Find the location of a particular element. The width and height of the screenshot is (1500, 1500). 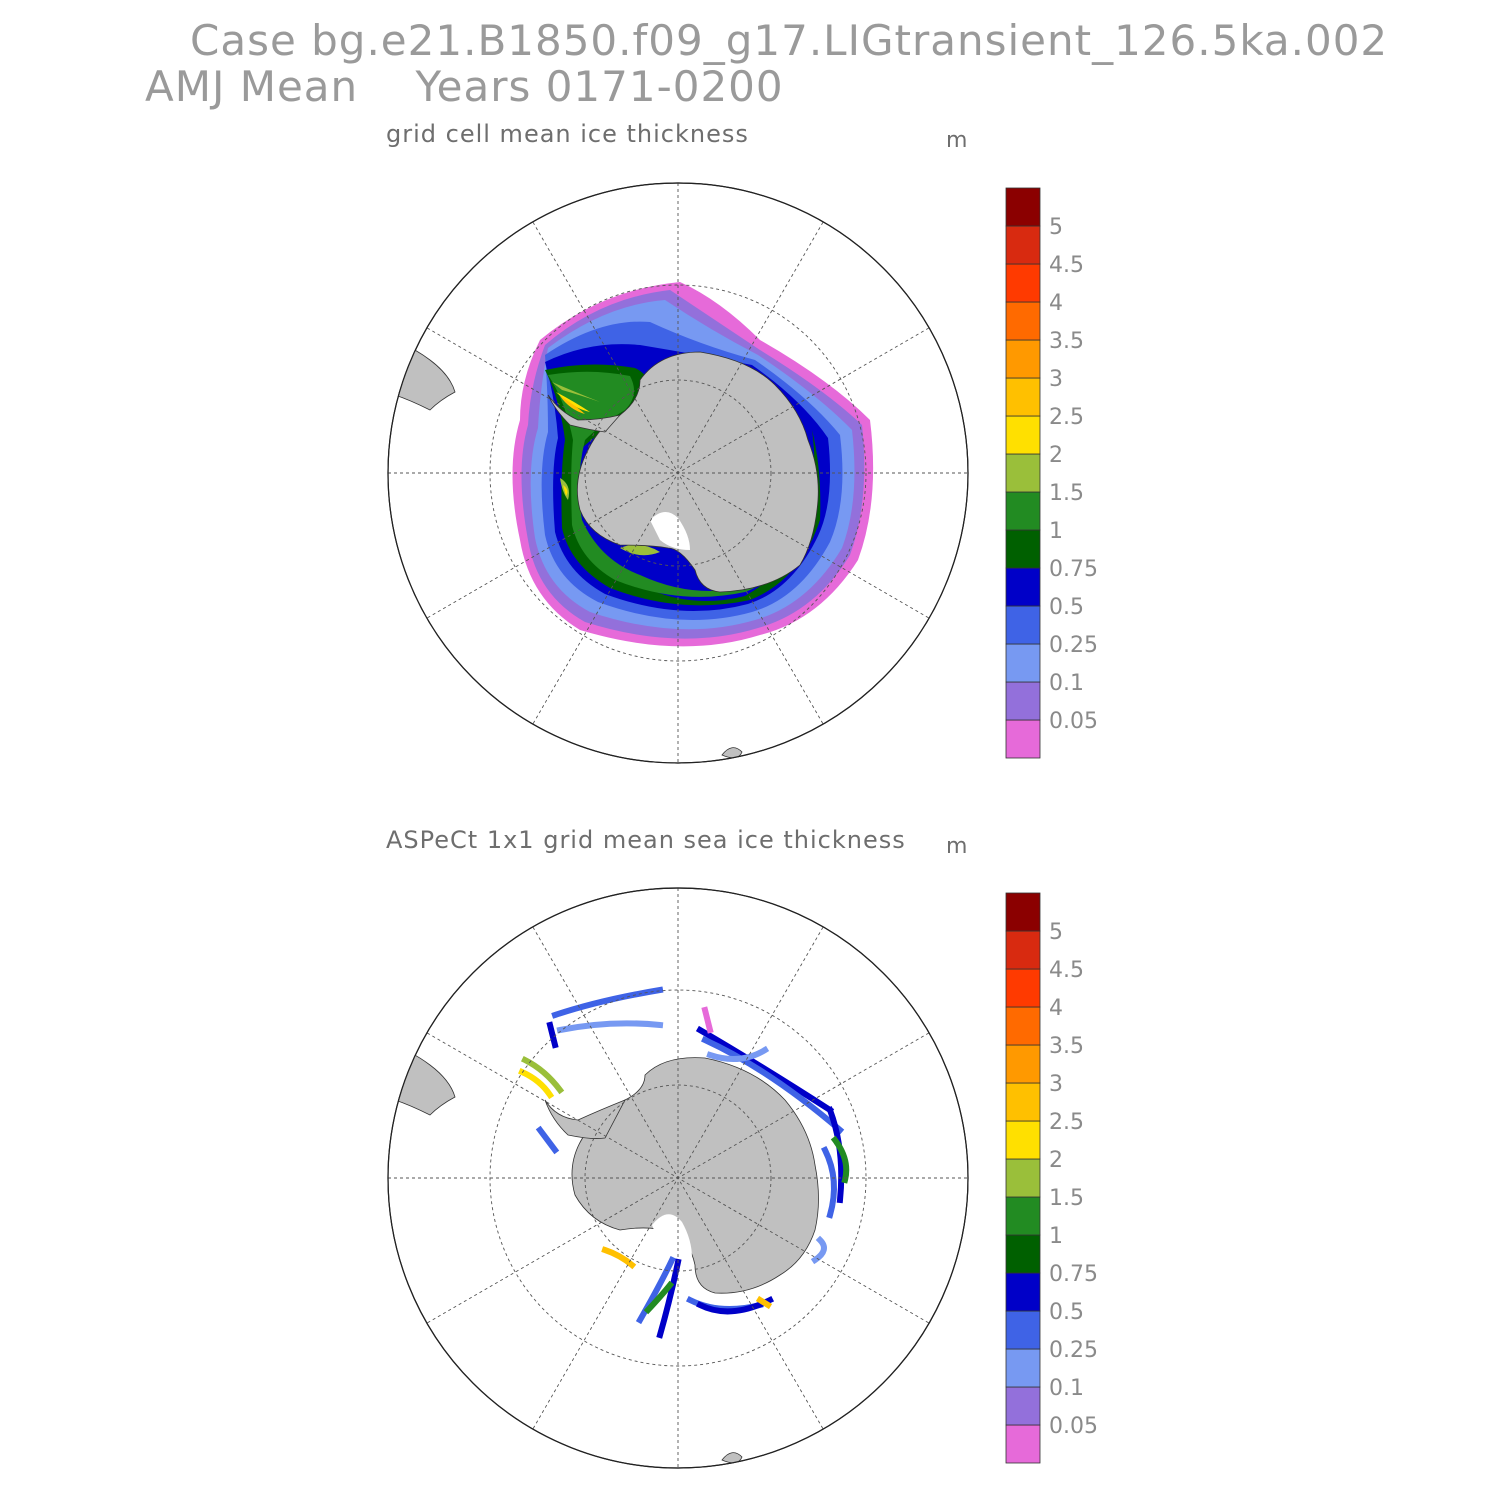

panel1-title: grid cell mean ice thickness is located at coordinates (567, 134).